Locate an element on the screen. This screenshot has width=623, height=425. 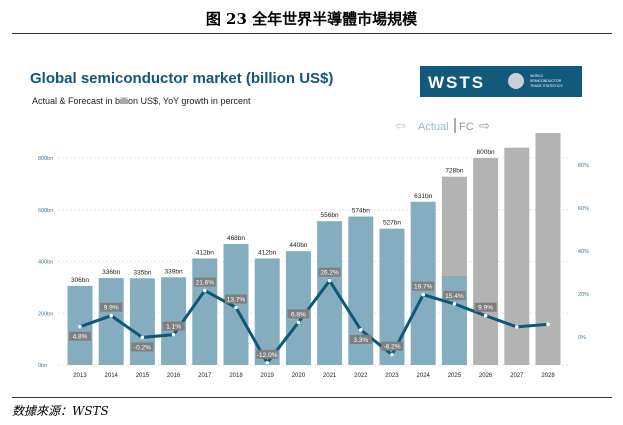
x-tick: 2017 is located at coordinates (205, 376).